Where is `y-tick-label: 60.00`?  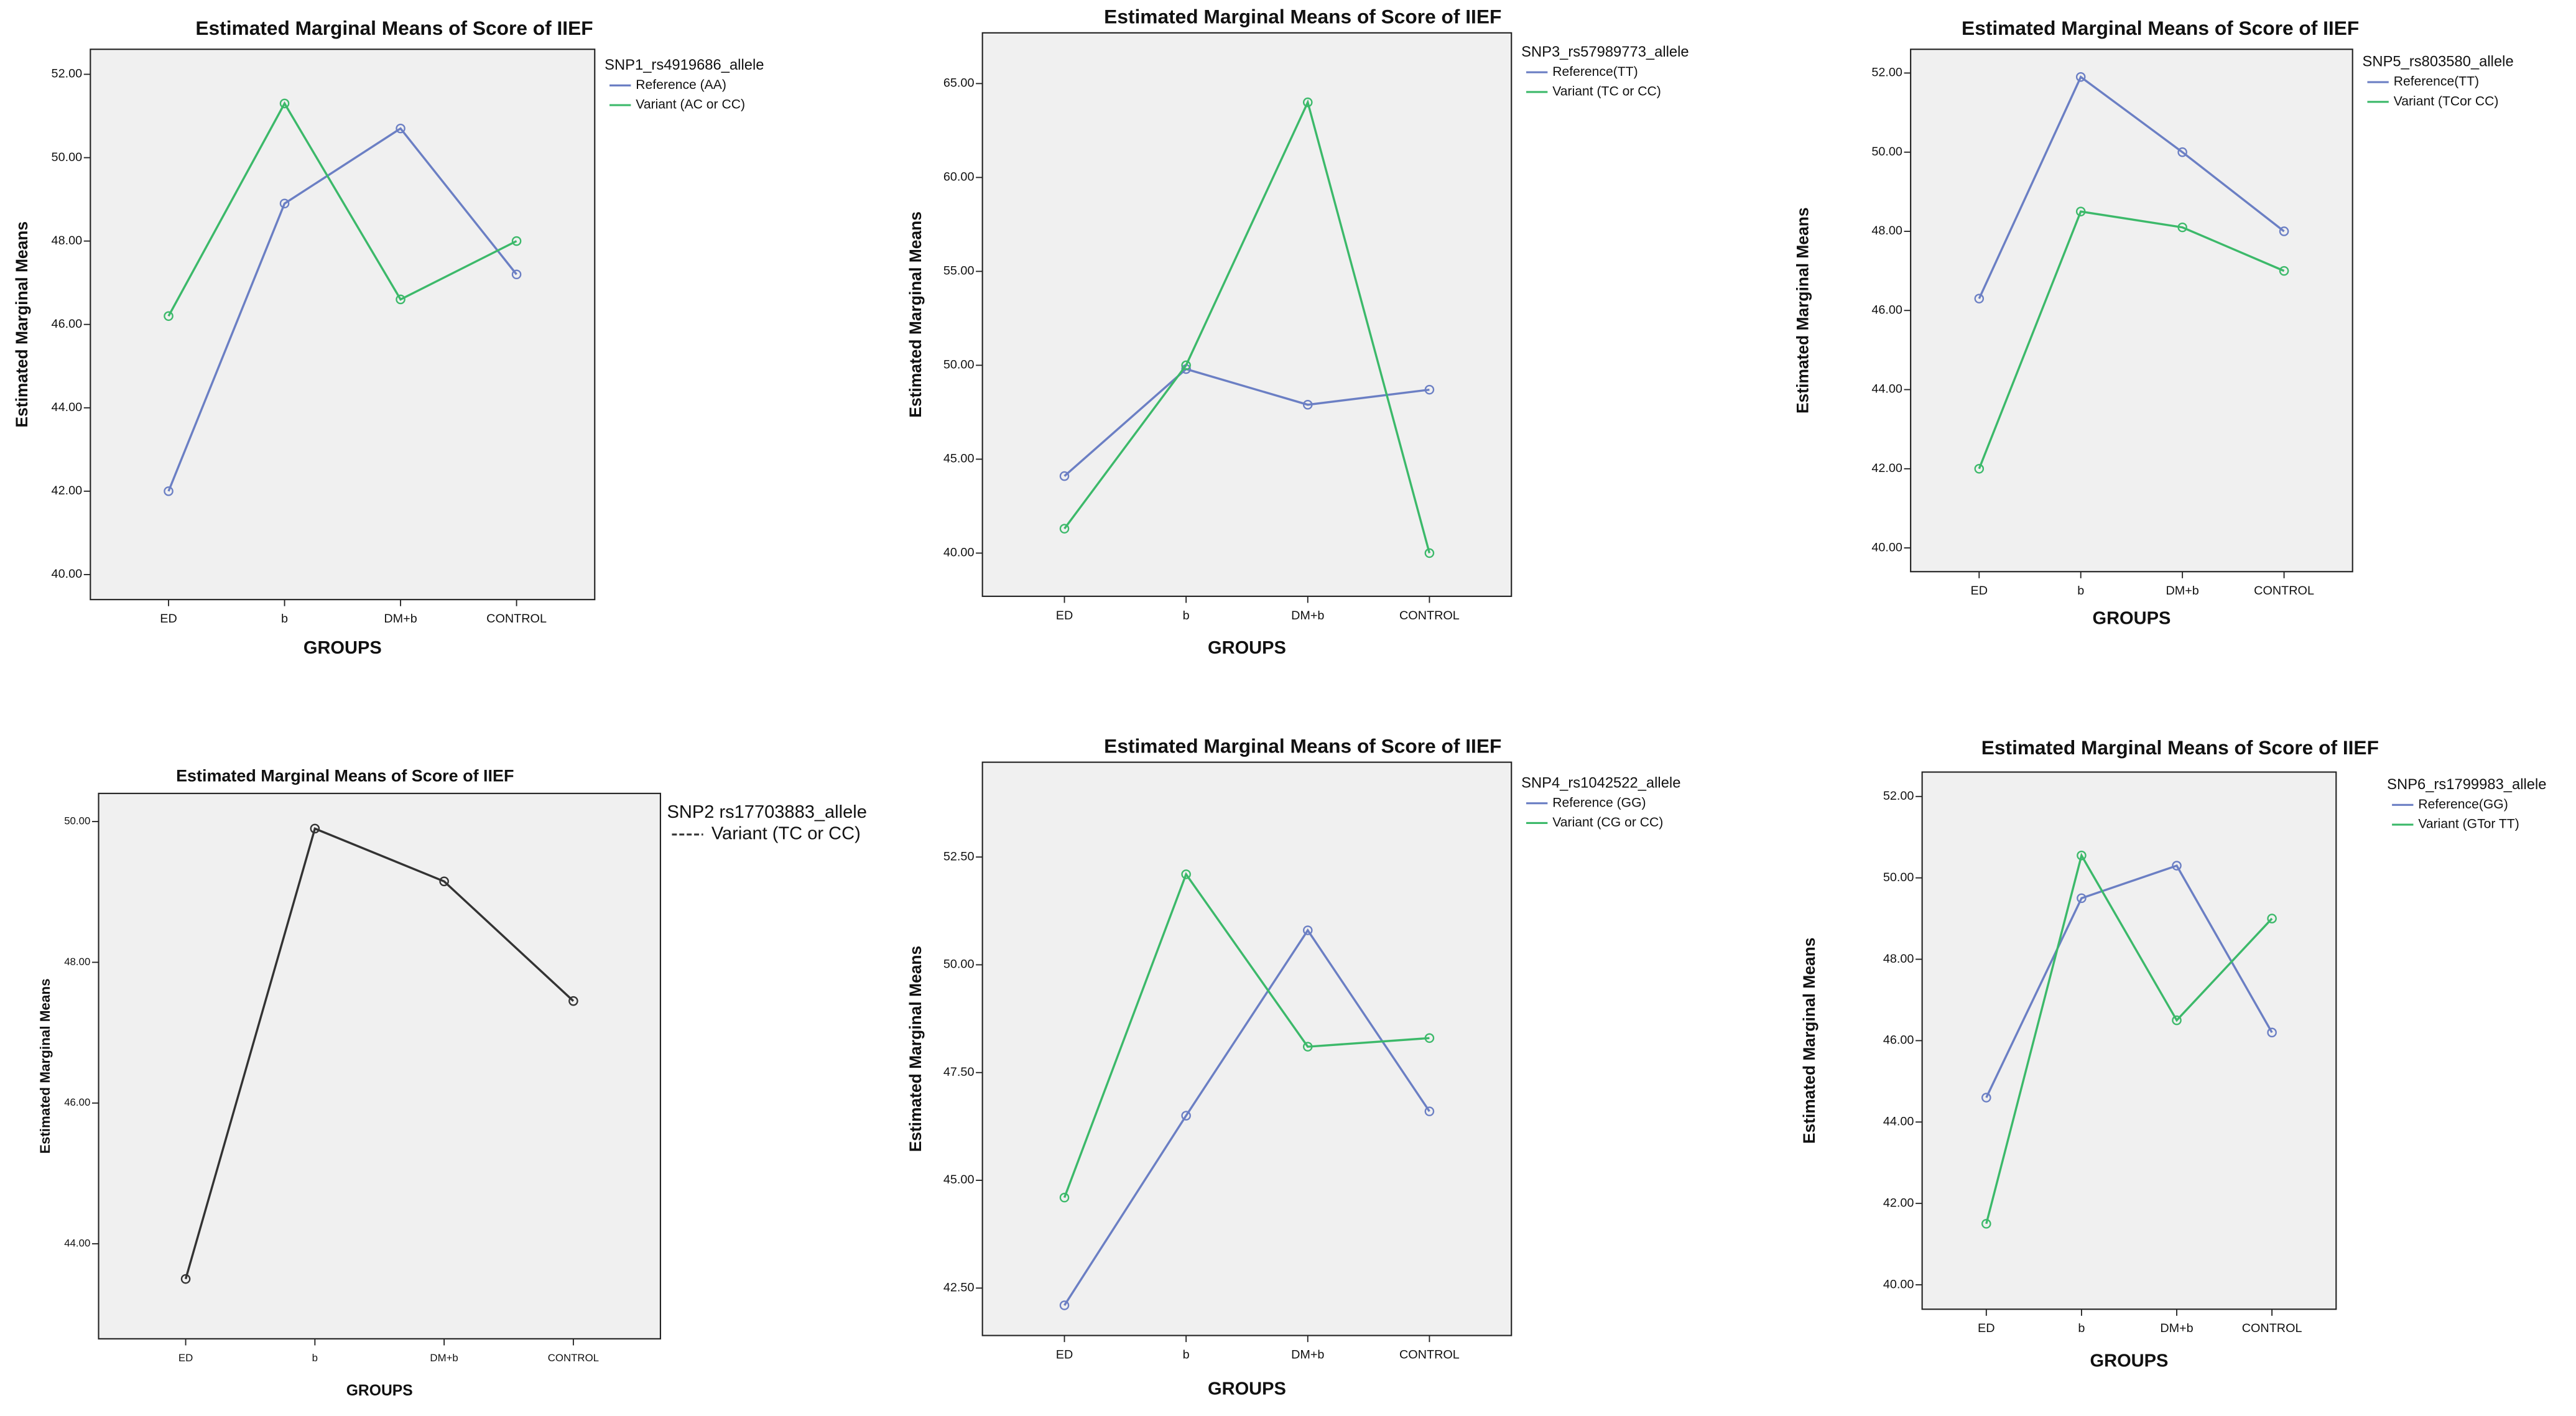
y-tick-label: 60.00 is located at coordinates (959, 177).